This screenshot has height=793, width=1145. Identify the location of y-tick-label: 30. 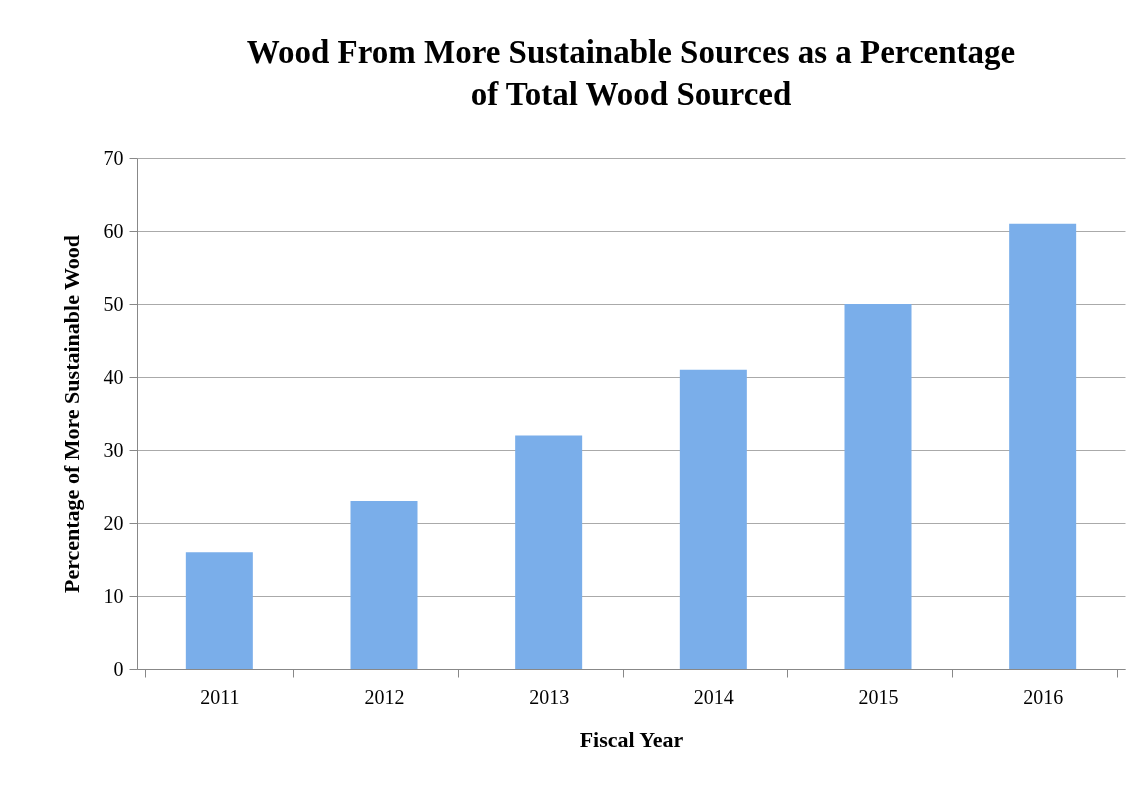
(113, 449).